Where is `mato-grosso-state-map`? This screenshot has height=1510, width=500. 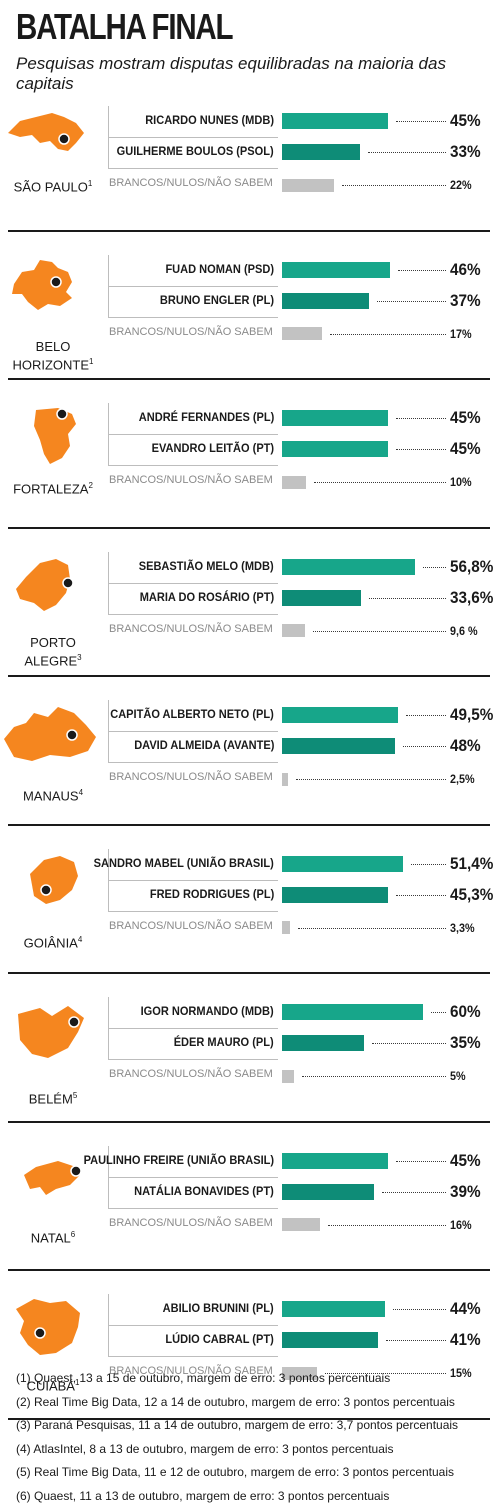
mato-grosso-state-map is located at coordinates (48, 1327).